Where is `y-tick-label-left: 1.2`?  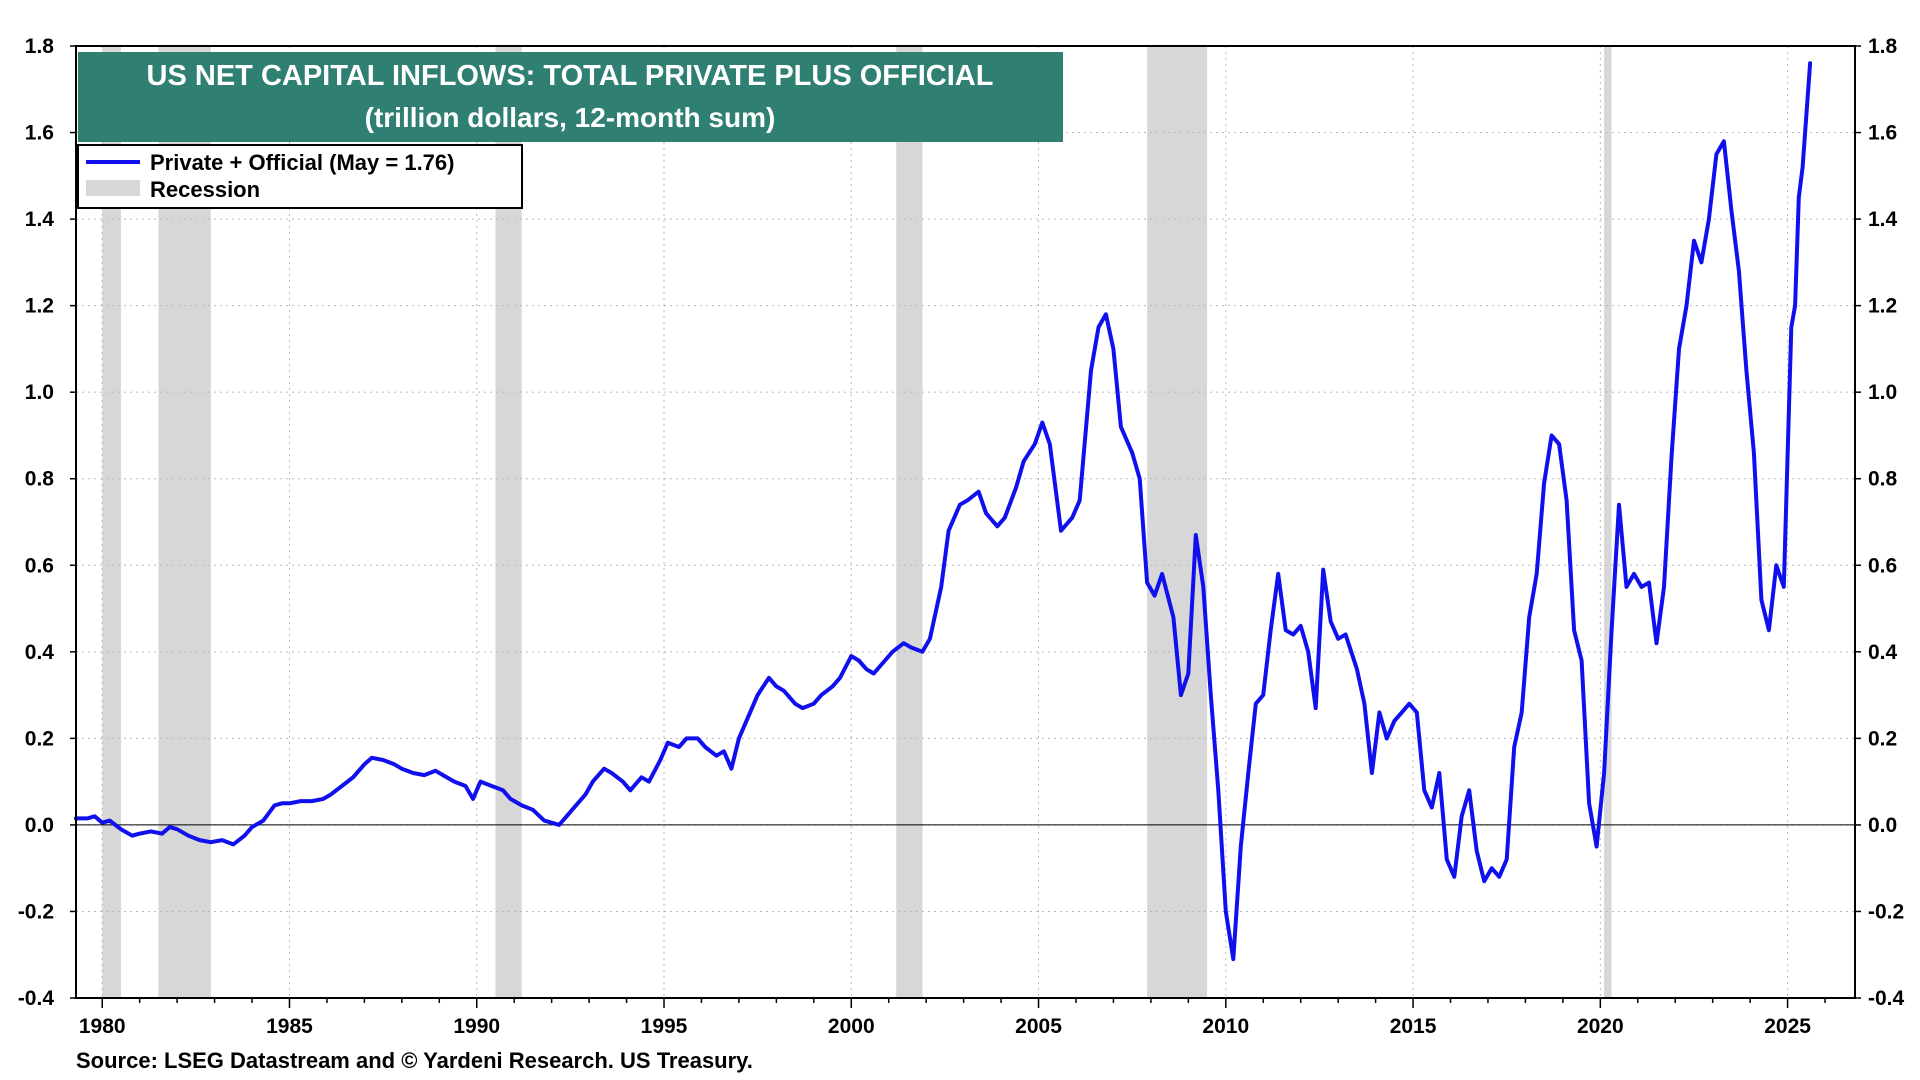 y-tick-label-left: 1.2 is located at coordinates (39, 306).